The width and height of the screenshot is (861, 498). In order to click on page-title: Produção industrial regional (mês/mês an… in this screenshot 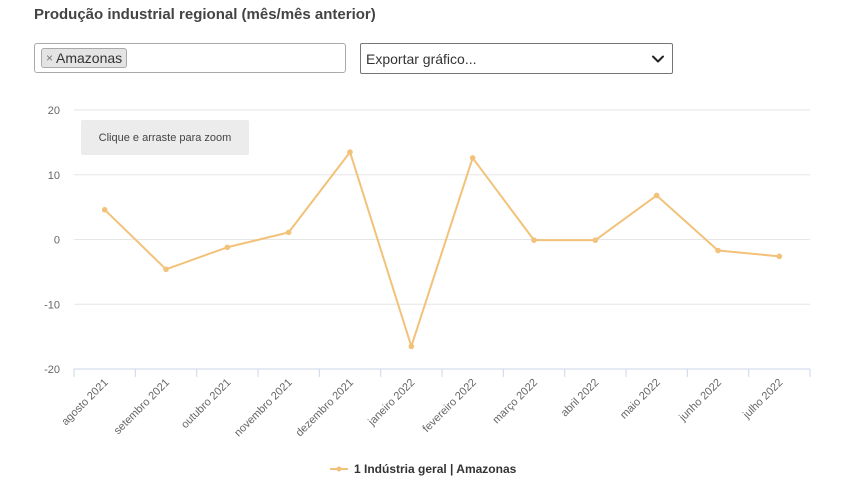, I will do `click(205, 14)`.